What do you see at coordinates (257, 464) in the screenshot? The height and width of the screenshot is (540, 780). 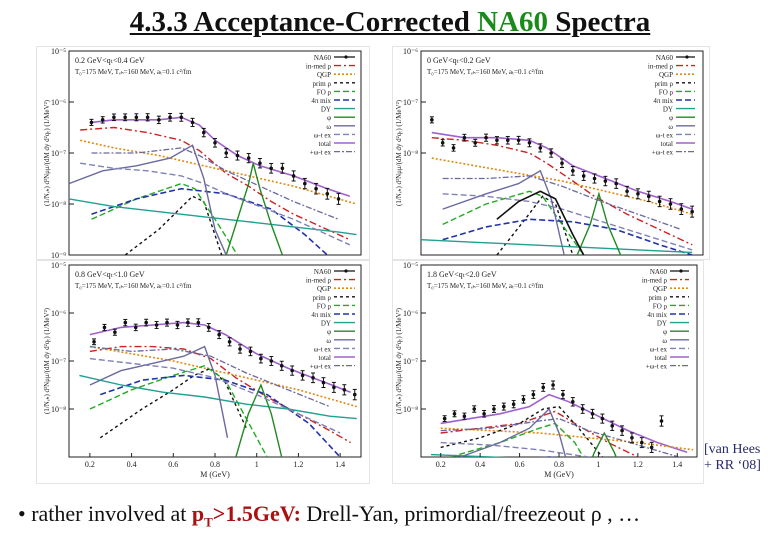 I see `x-tick-label: 1` at bounding box center [257, 464].